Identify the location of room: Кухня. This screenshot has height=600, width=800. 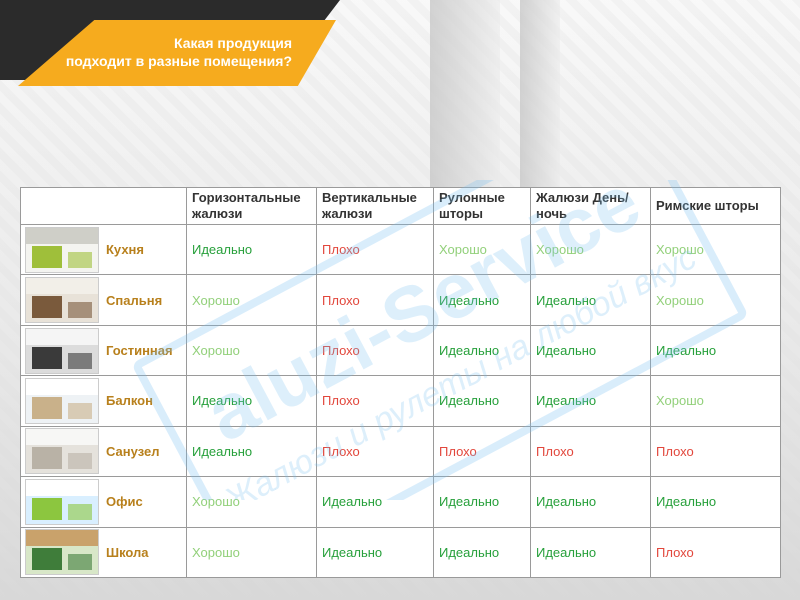
(103, 249).